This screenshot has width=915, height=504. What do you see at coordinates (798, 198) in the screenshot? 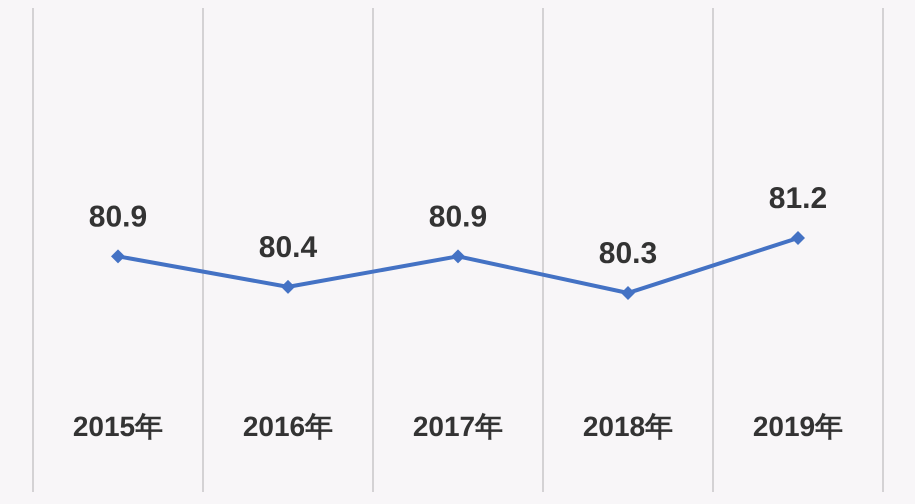
I see `data-label: 81.2` at bounding box center [798, 198].